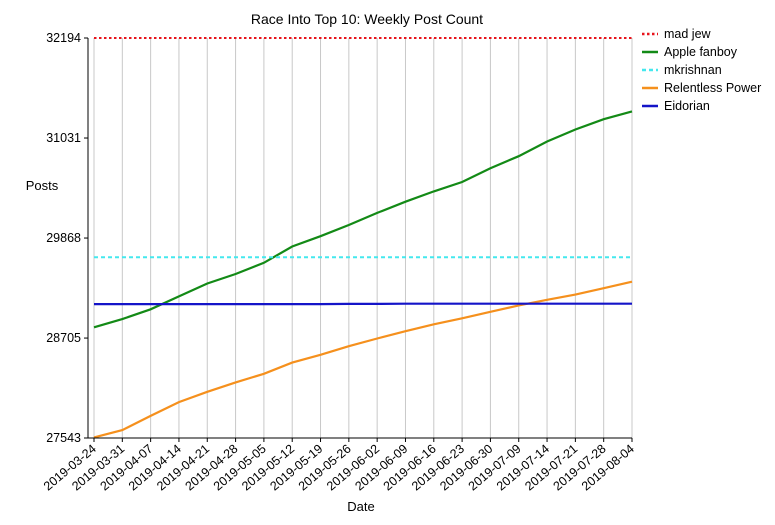 The image size is (775, 525). Describe the element at coordinates (687, 106) in the screenshot. I see `legend-label: Eidorian` at that location.